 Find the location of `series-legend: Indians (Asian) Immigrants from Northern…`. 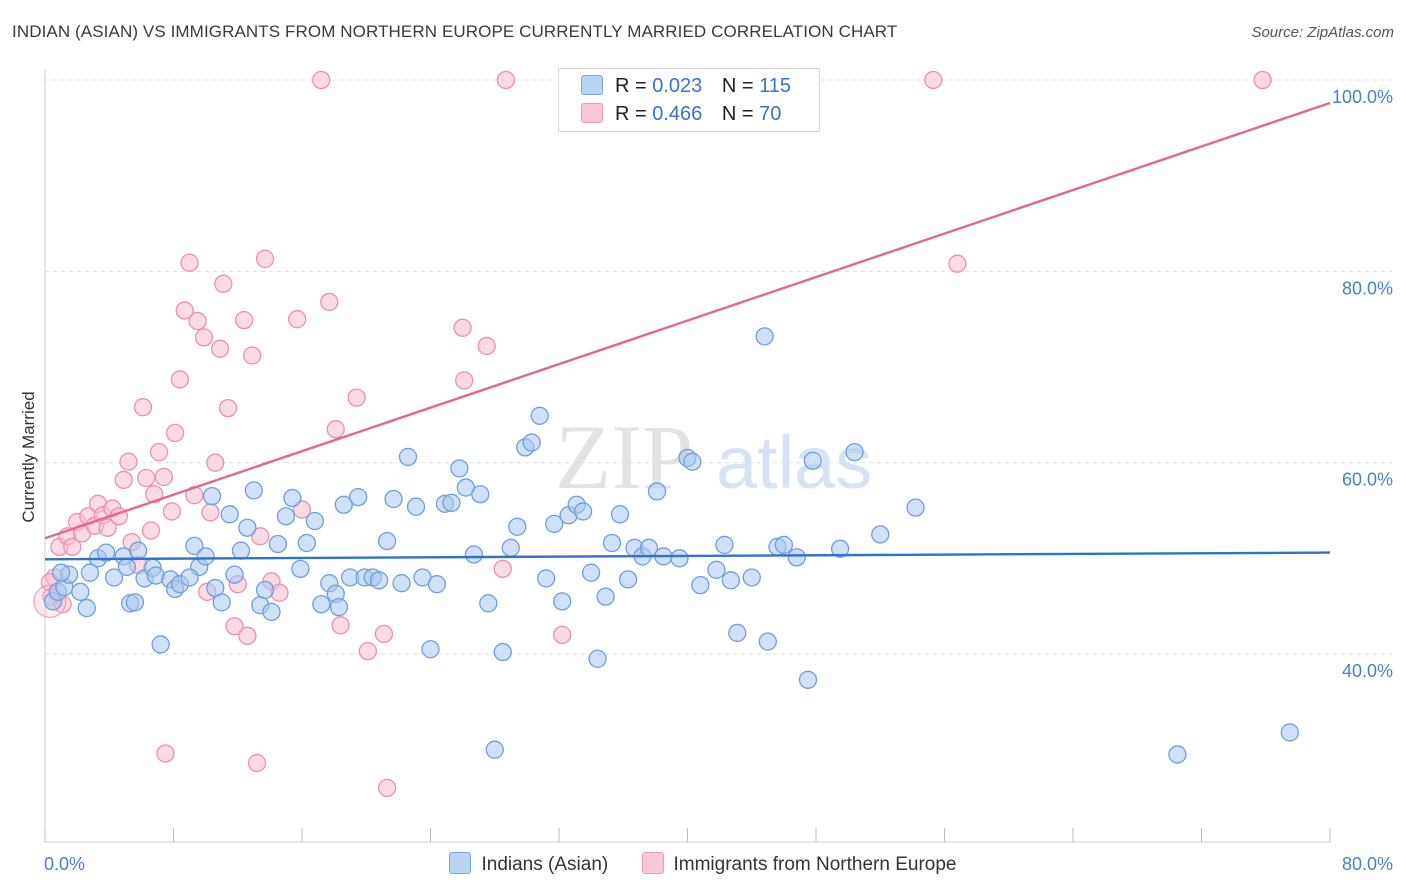

series-legend: Indians (Asian) Immigrants from Northern… is located at coordinates (703, 864).